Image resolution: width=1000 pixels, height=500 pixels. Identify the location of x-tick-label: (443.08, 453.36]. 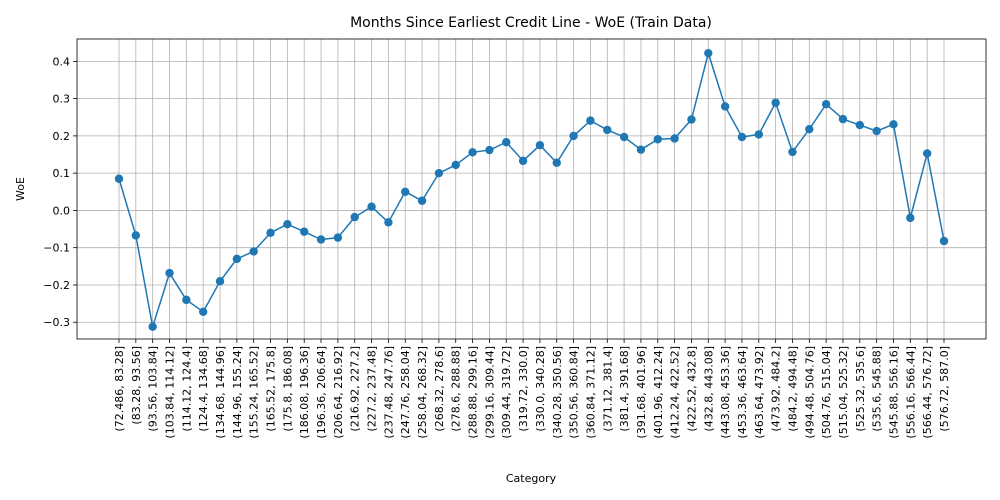
(725, 392).